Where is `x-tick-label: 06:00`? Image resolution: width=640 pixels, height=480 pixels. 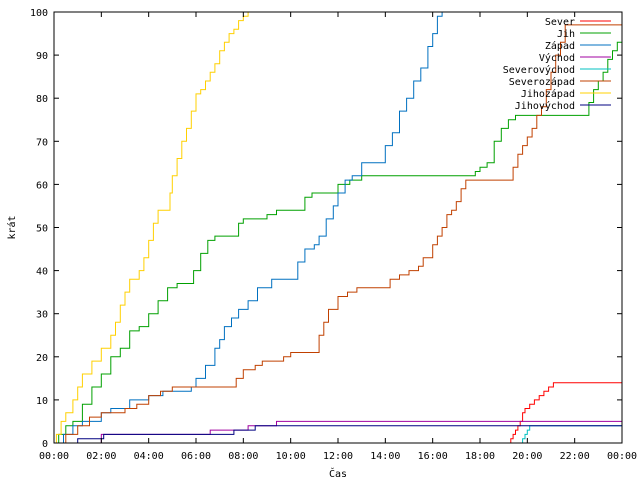
x-tick-label: 06:00 is located at coordinates (196, 456).